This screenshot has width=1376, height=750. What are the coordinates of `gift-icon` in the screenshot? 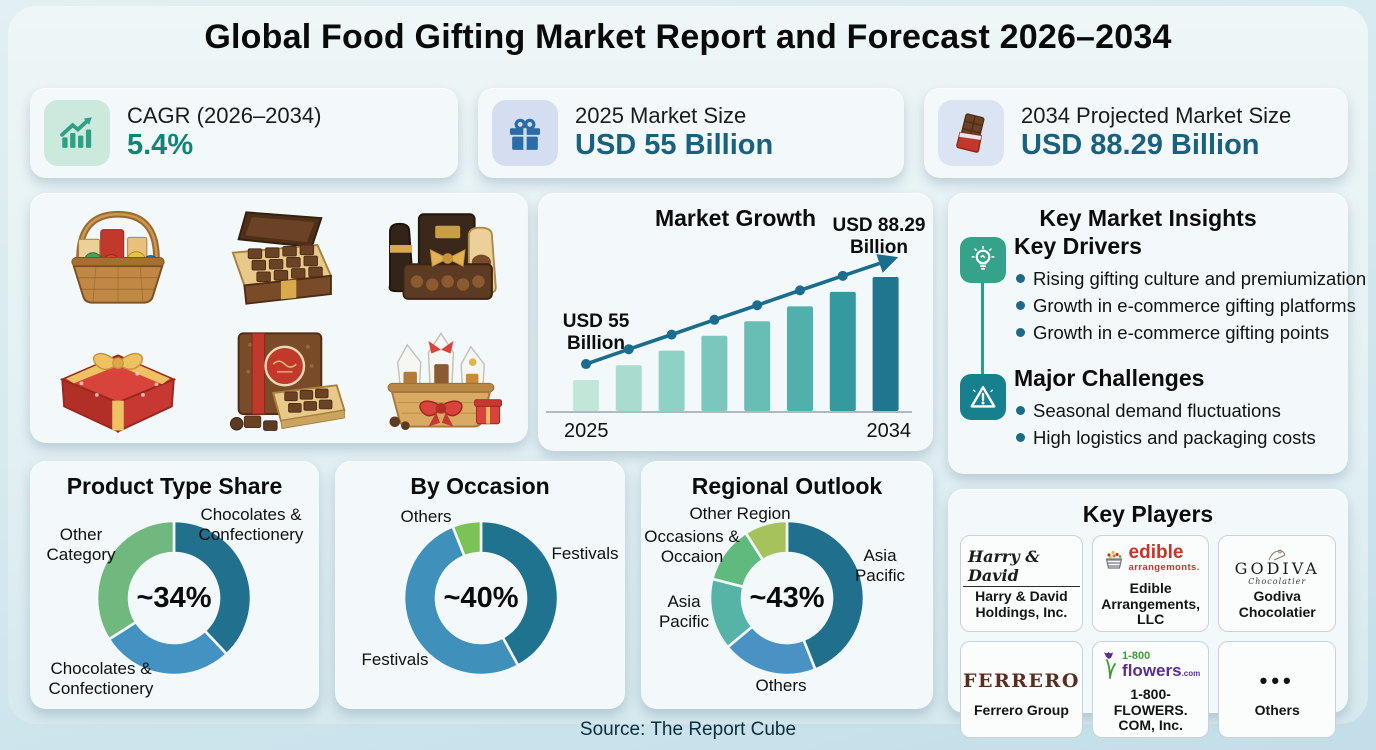 It's located at (525, 133).